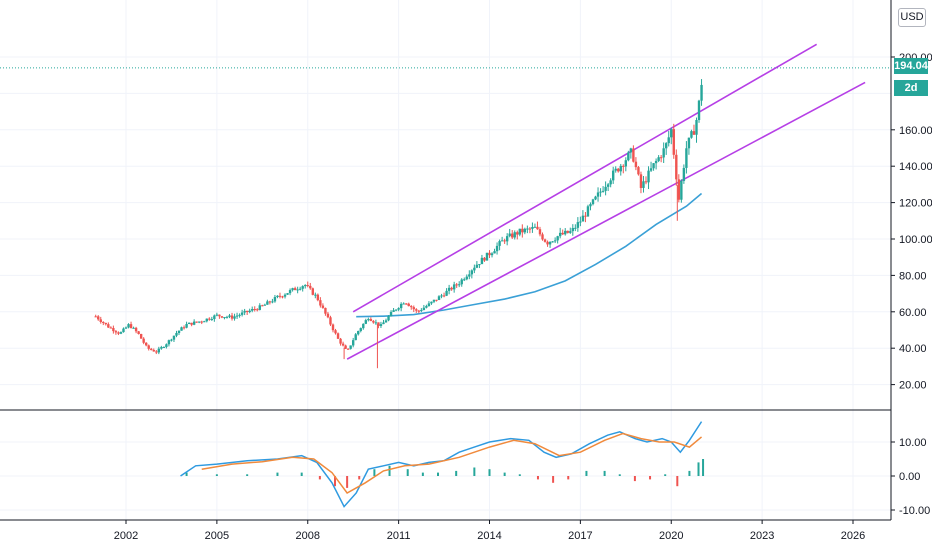  Describe the element at coordinates (399, 536) in the screenshot. I see `time-tick-label: 2011` at that location.